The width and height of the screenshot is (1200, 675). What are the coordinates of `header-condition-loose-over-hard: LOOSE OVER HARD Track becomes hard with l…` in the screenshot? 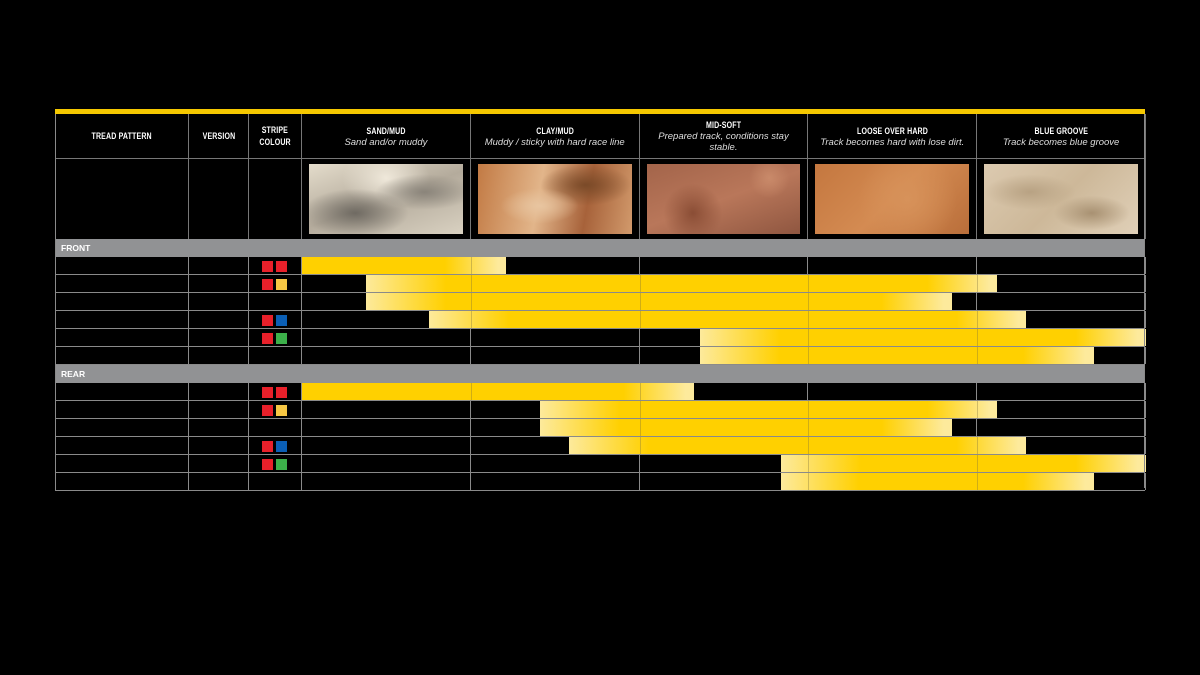 It's located at (893, 136).